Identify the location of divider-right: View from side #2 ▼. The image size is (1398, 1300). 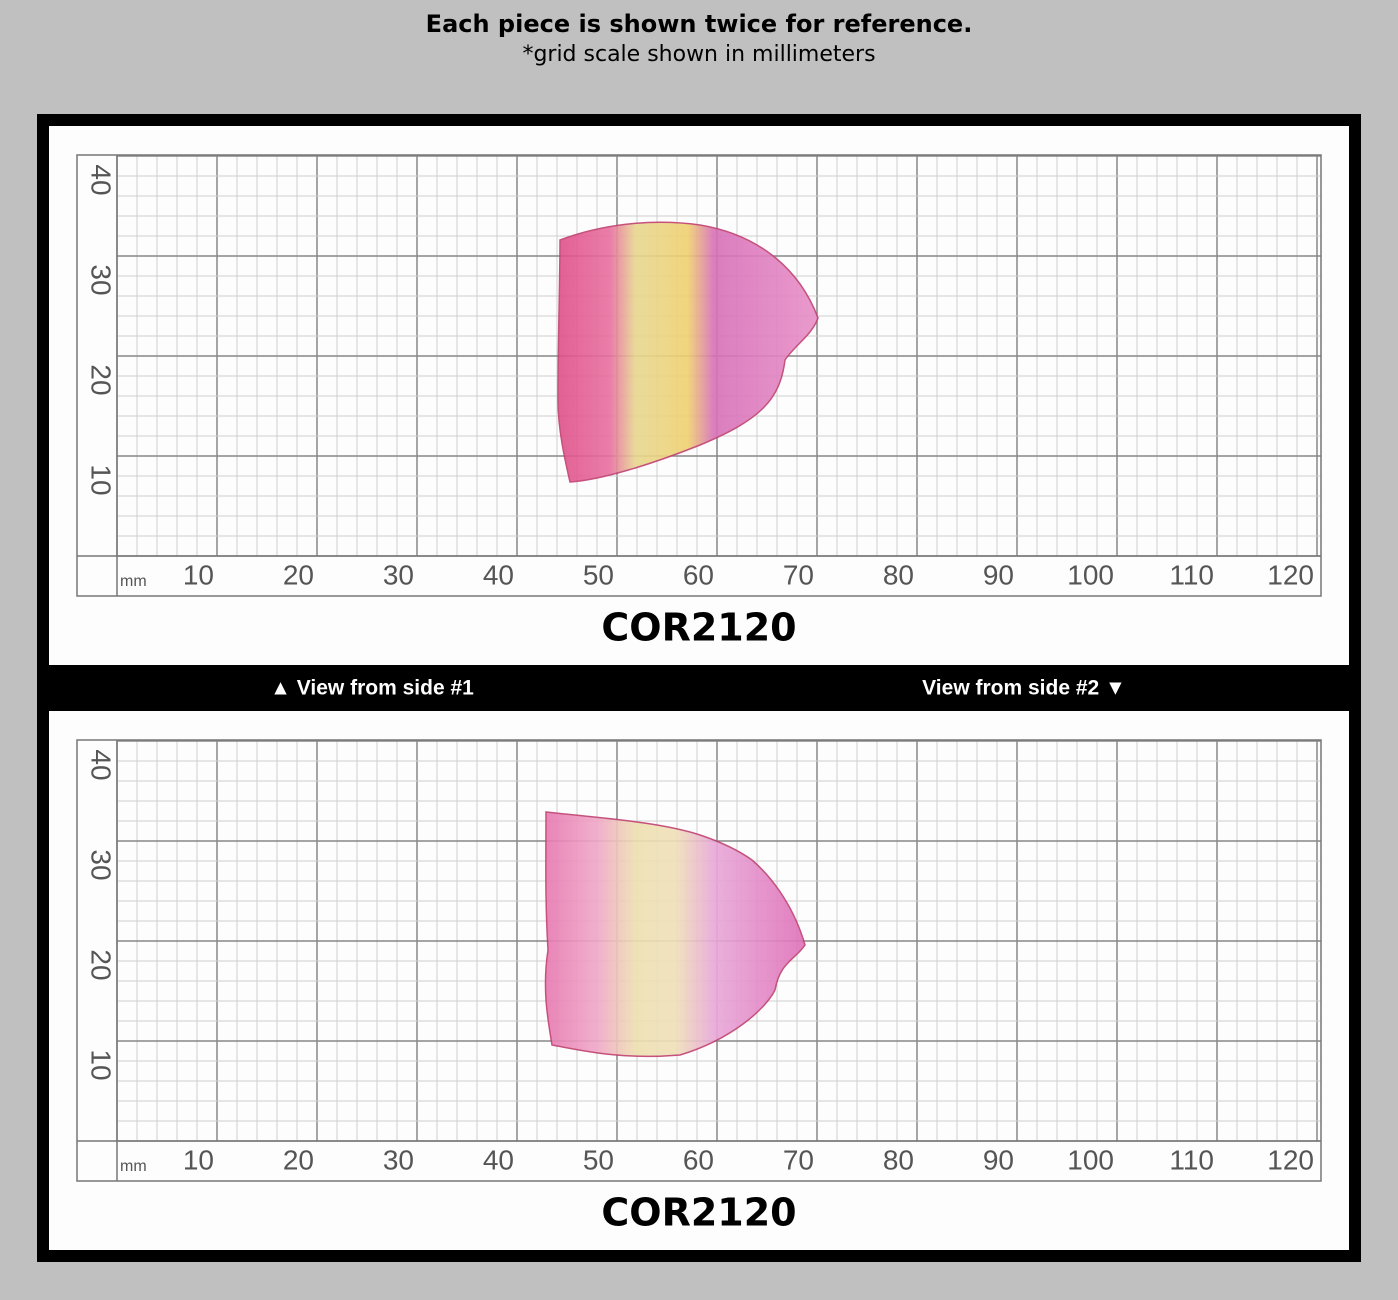
(1024, 688).